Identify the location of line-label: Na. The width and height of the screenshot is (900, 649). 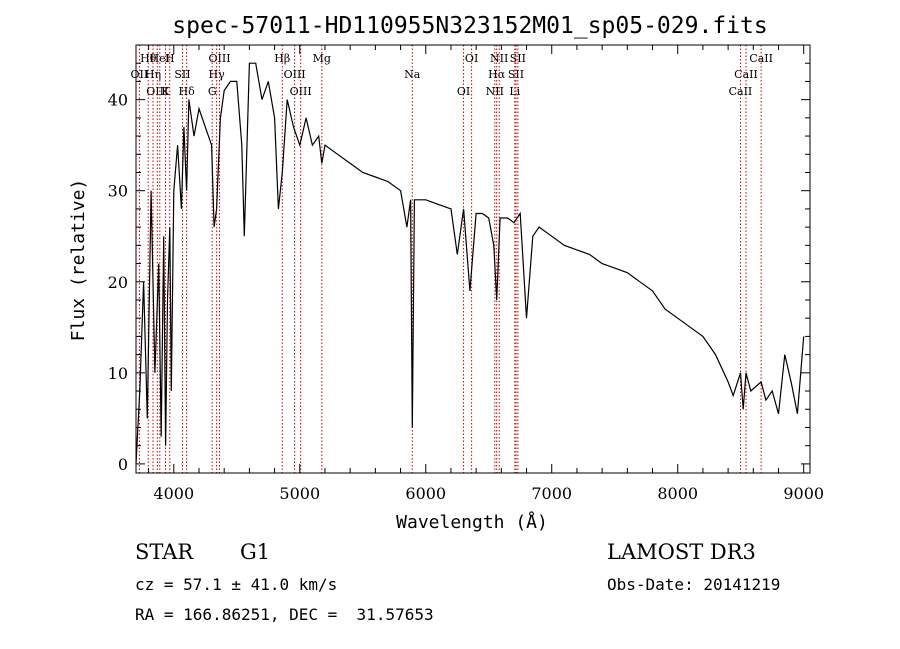
(412, 74).